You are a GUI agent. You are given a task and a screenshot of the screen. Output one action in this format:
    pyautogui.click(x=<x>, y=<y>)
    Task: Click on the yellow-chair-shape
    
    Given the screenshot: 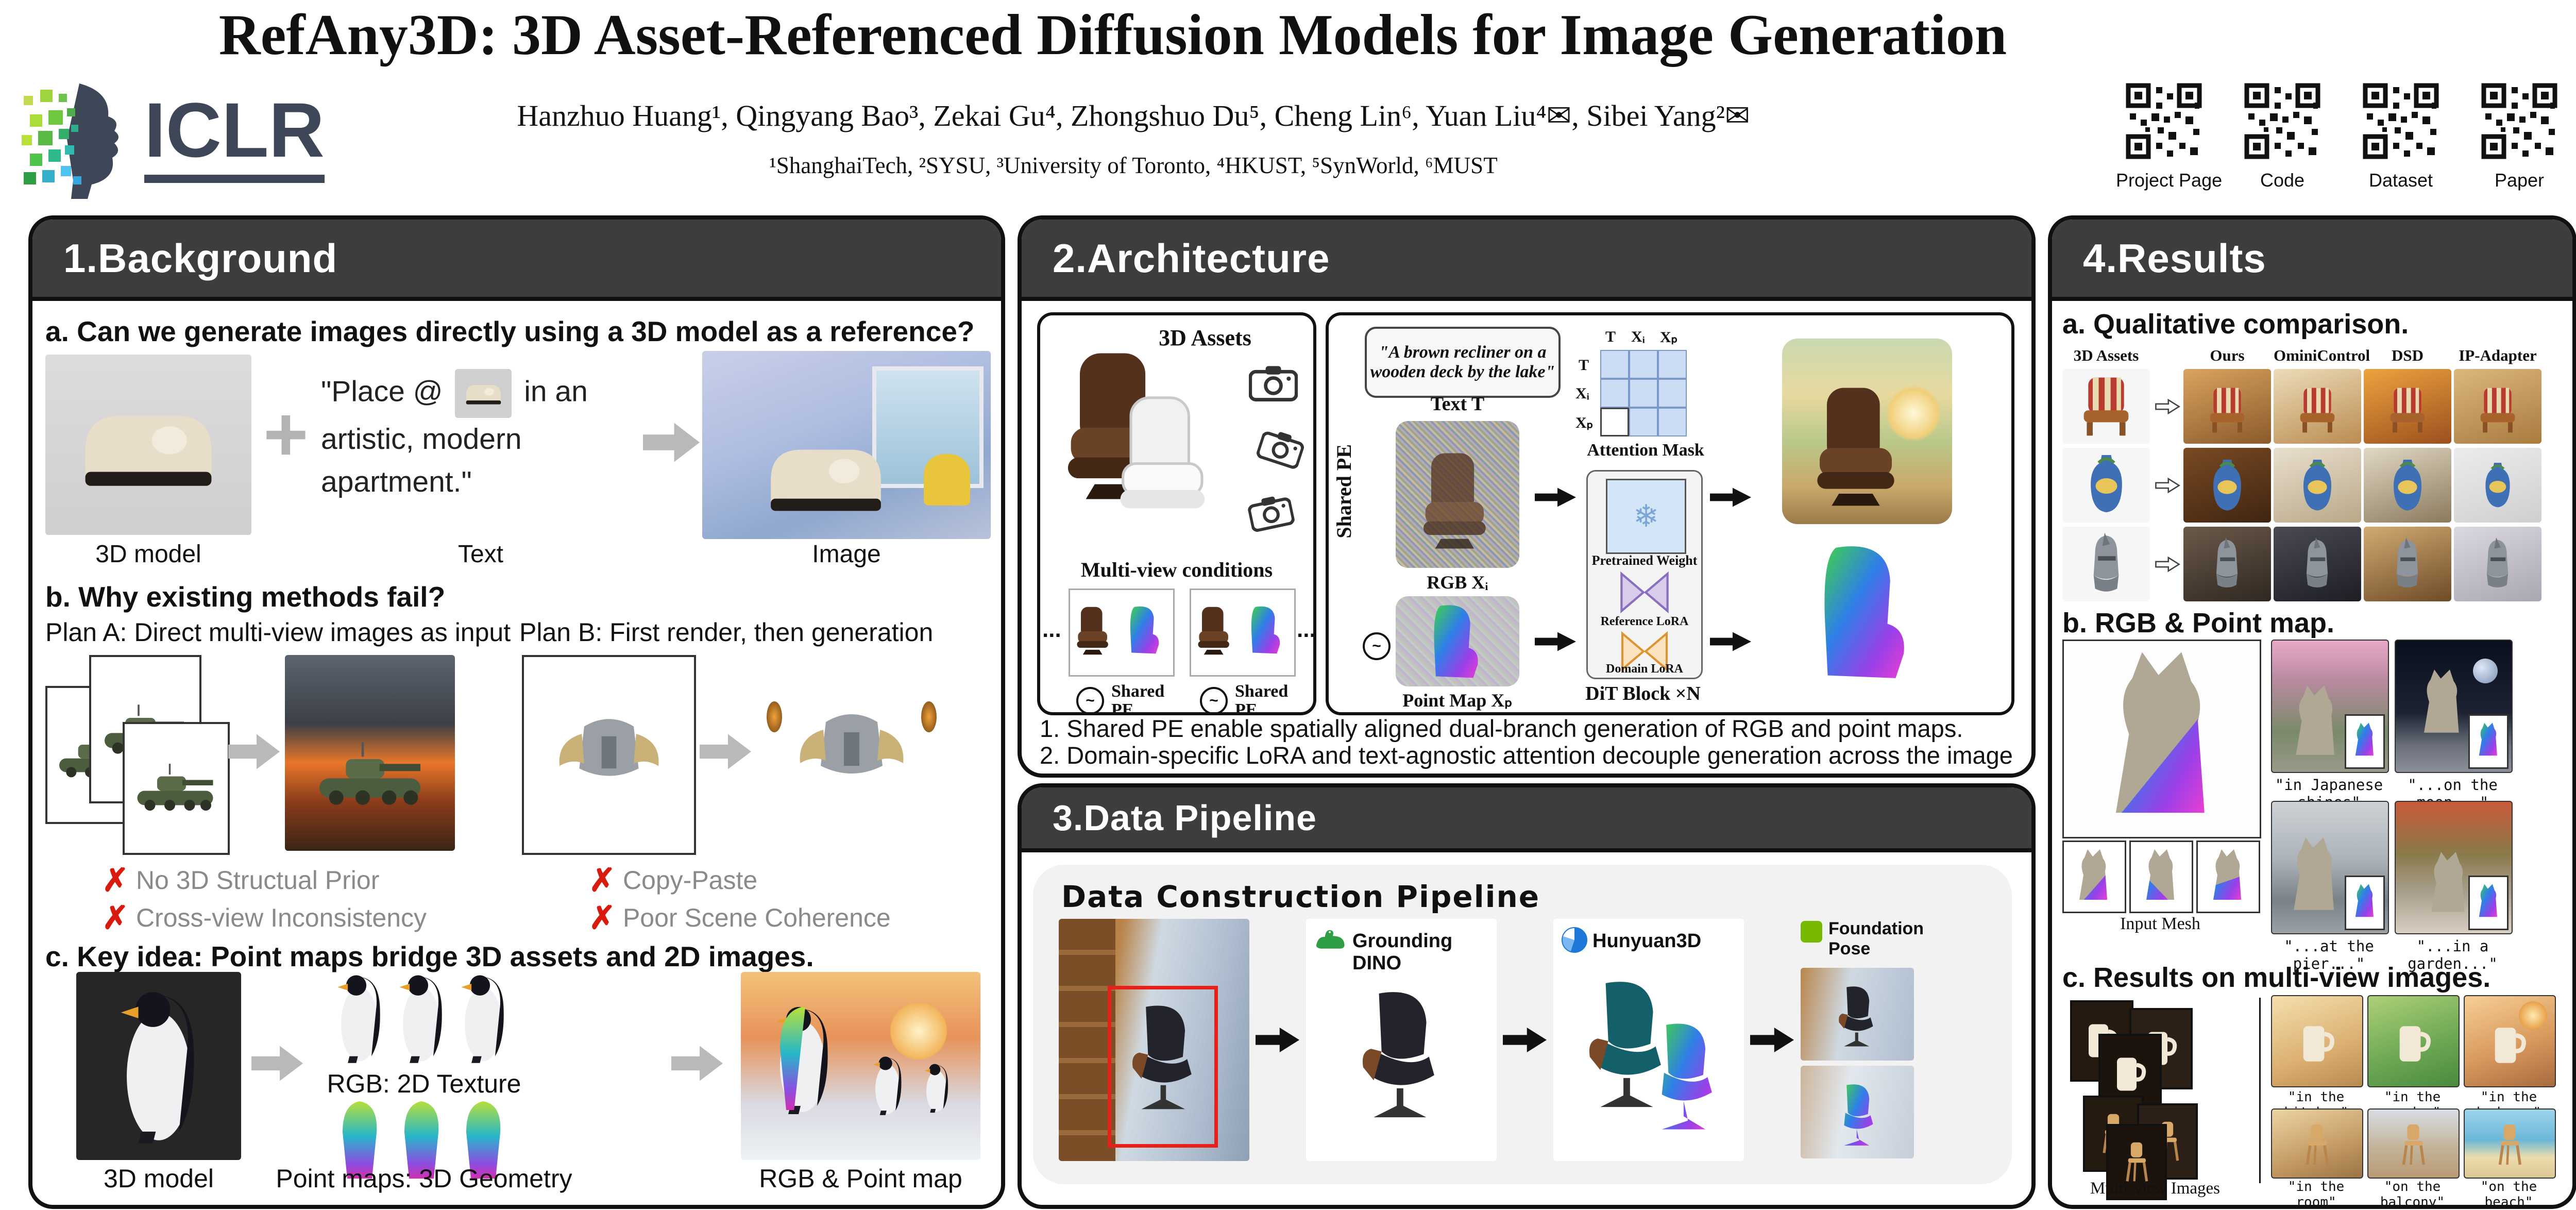 What is the action you would take?
    pyautogui.click(x=947, y=480)
    